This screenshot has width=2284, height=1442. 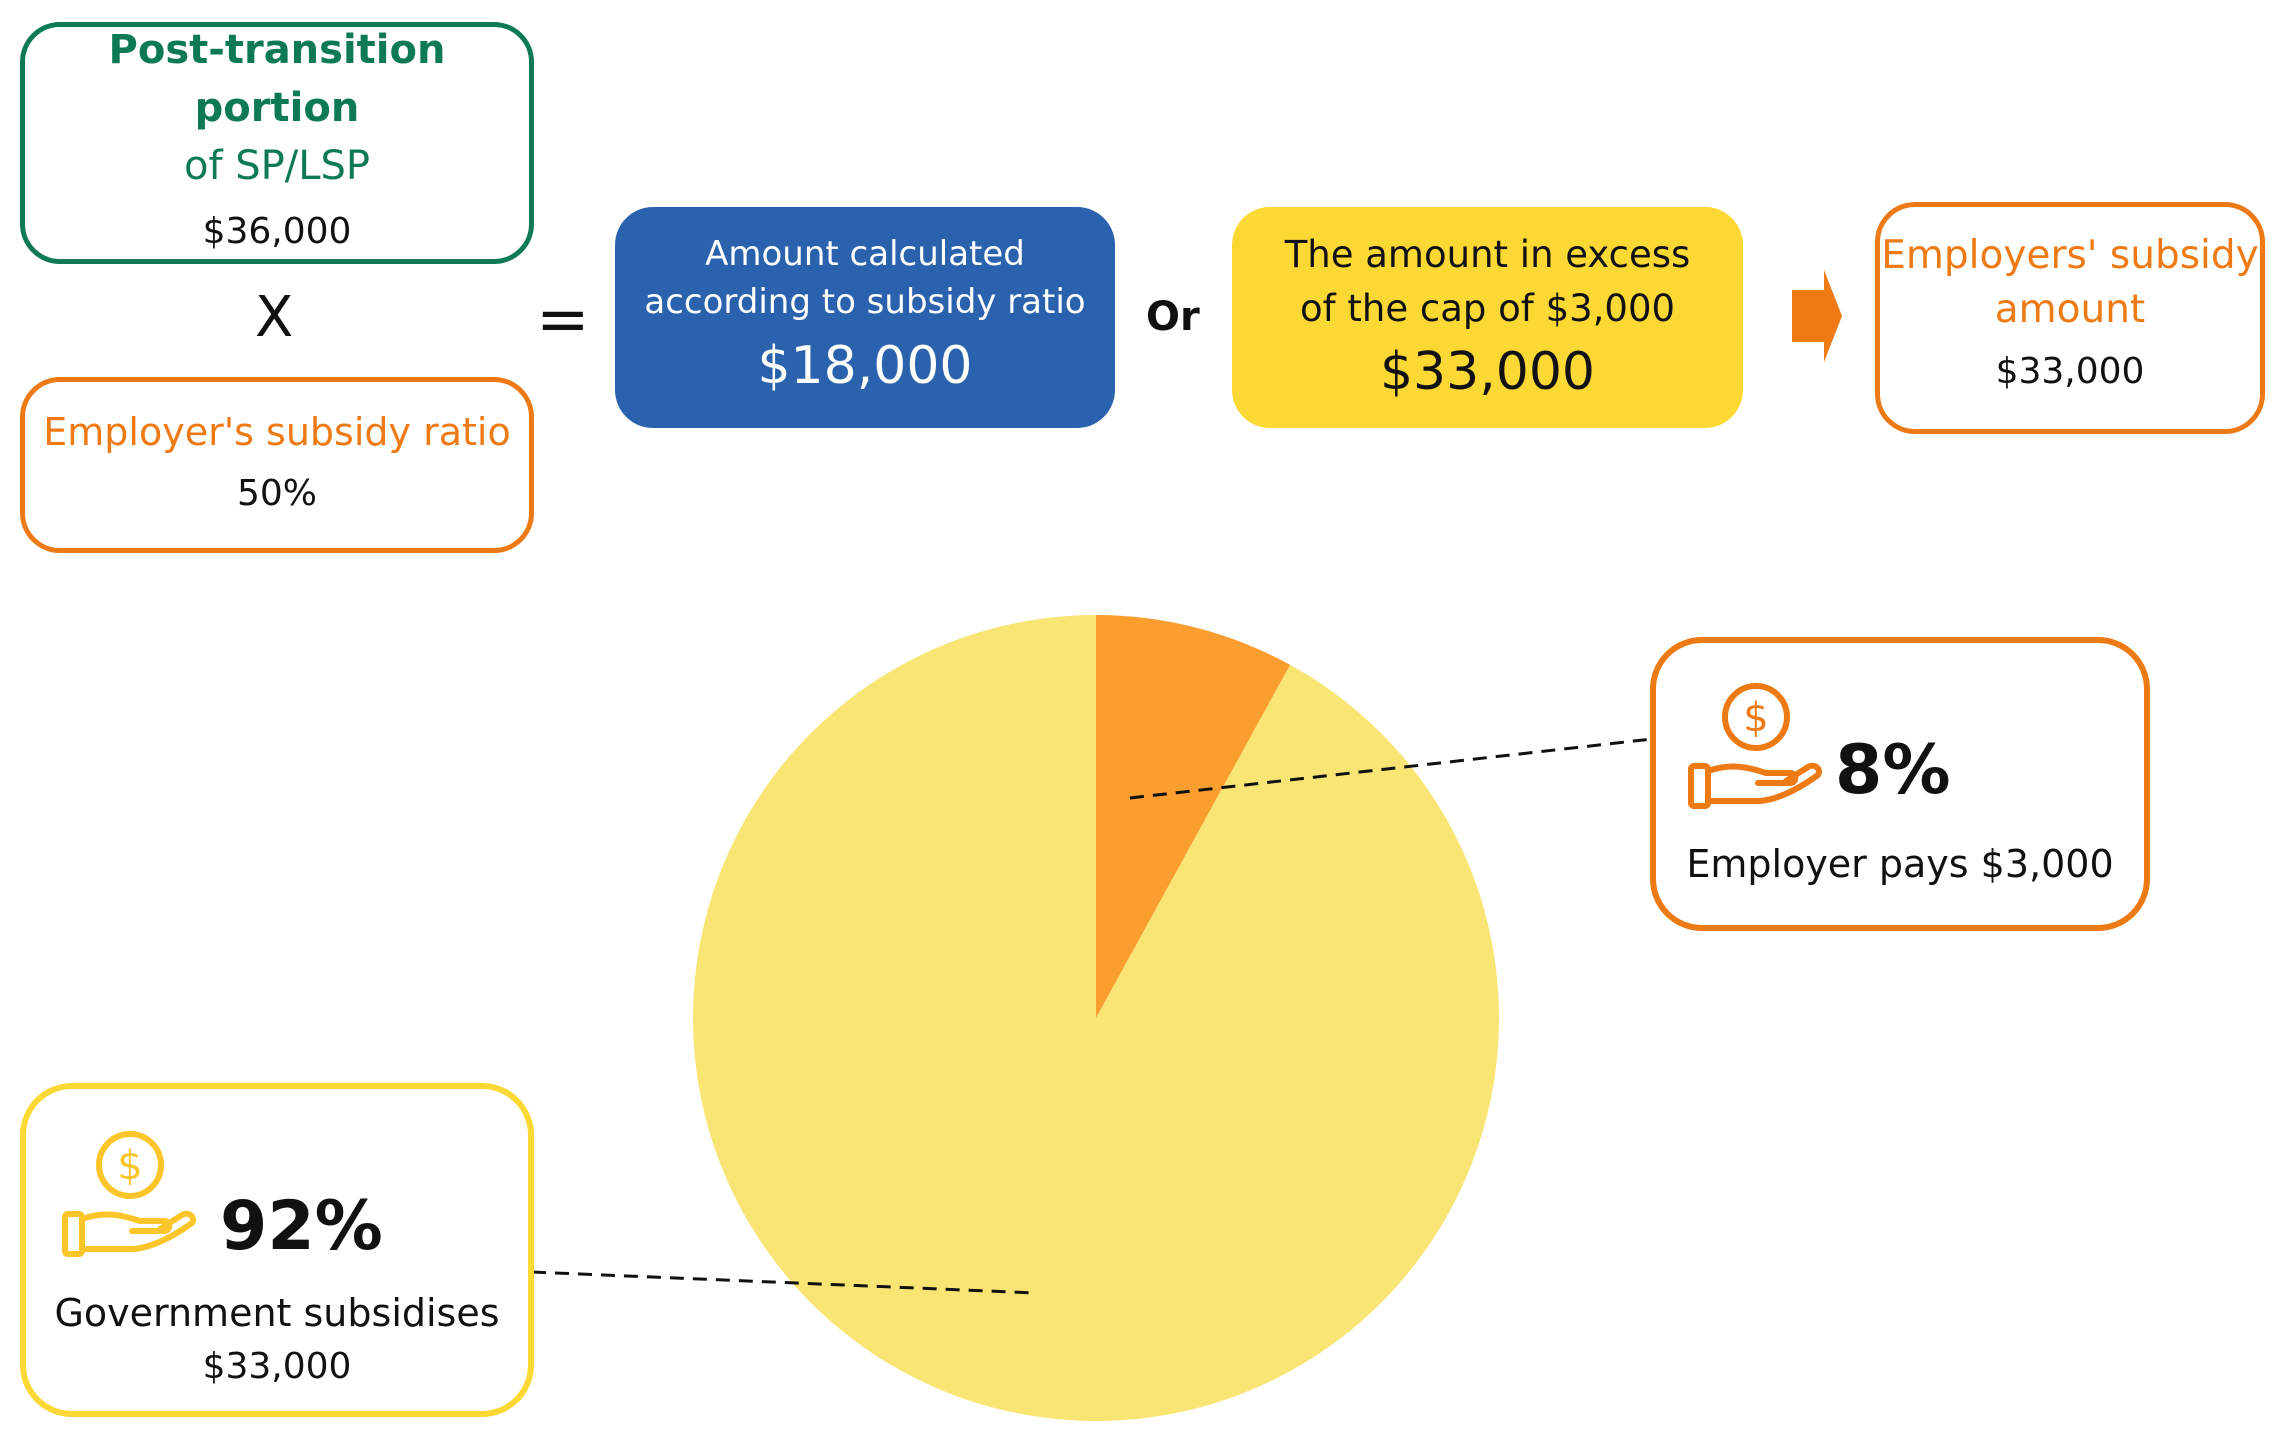 What do you see at coordinates (2070, 309) in the screenshot?
I see `result-line2: amount` at bounding box center [2070, 309].